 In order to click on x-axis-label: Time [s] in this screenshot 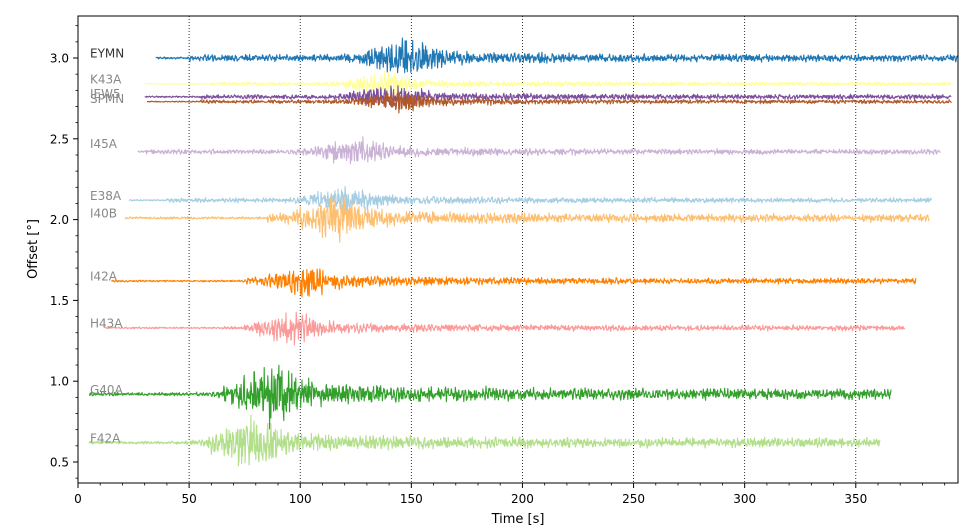, I will do `click(518, 518)`.